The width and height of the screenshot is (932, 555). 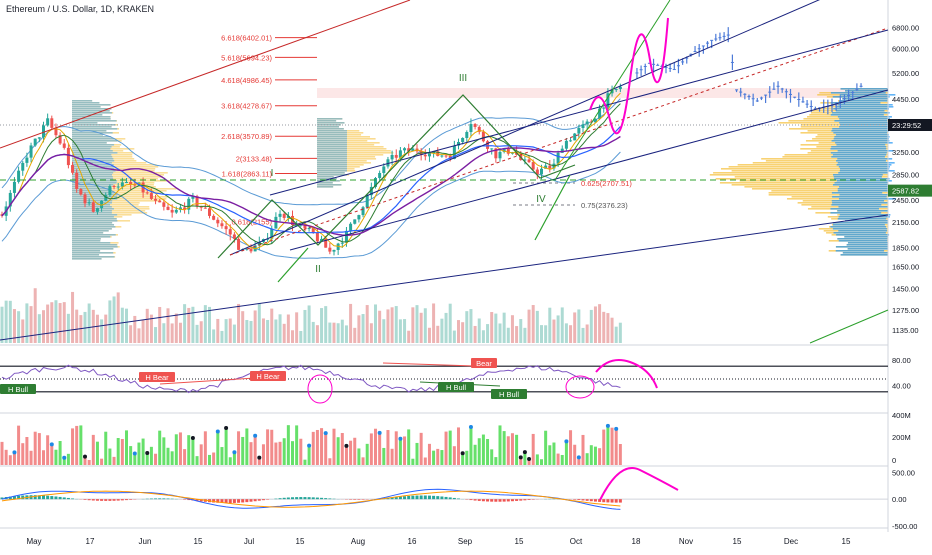 What do you see at coordinates (905, 99) in the screenshot?
I see `y-tick-label: 4450.00` at bounding box center [905, 99].